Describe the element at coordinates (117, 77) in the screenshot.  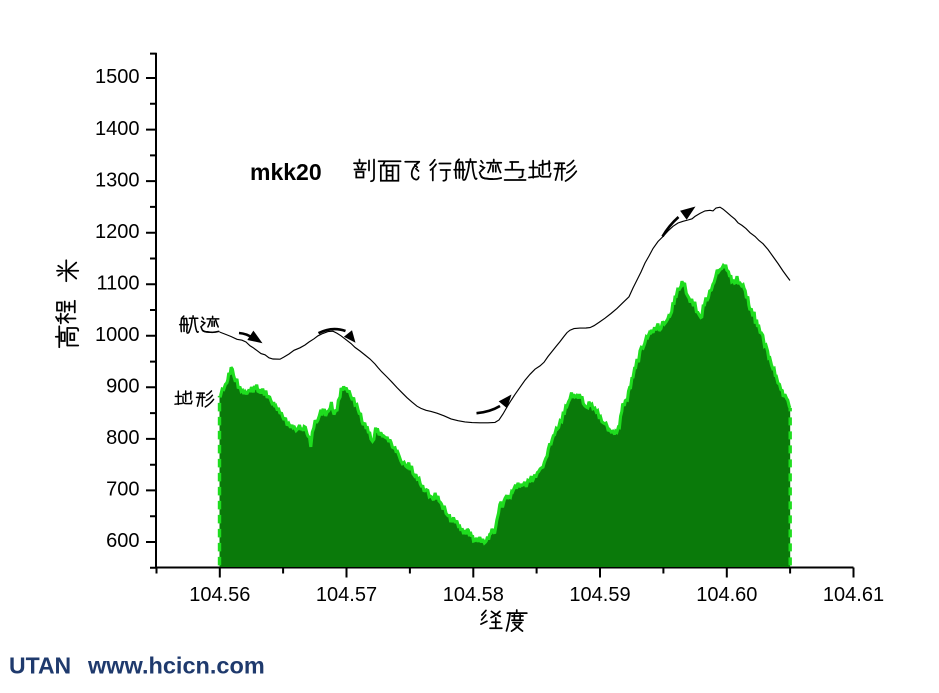
I see `svg-text: 1500` at that location.